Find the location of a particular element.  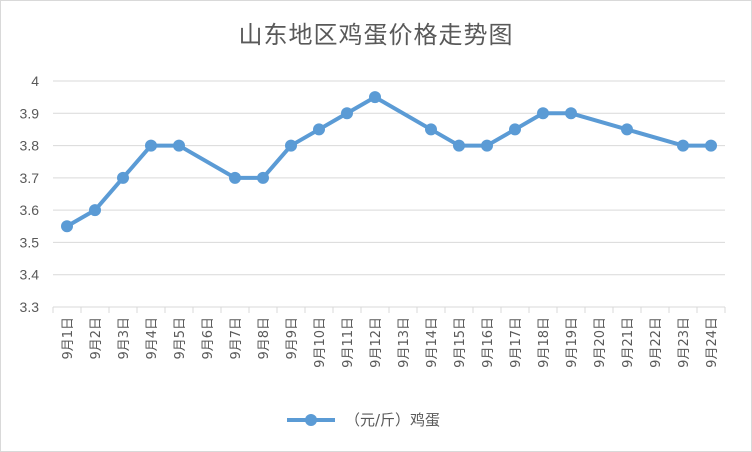

y-tick-label: 4 is located at coordinates (35, 81).